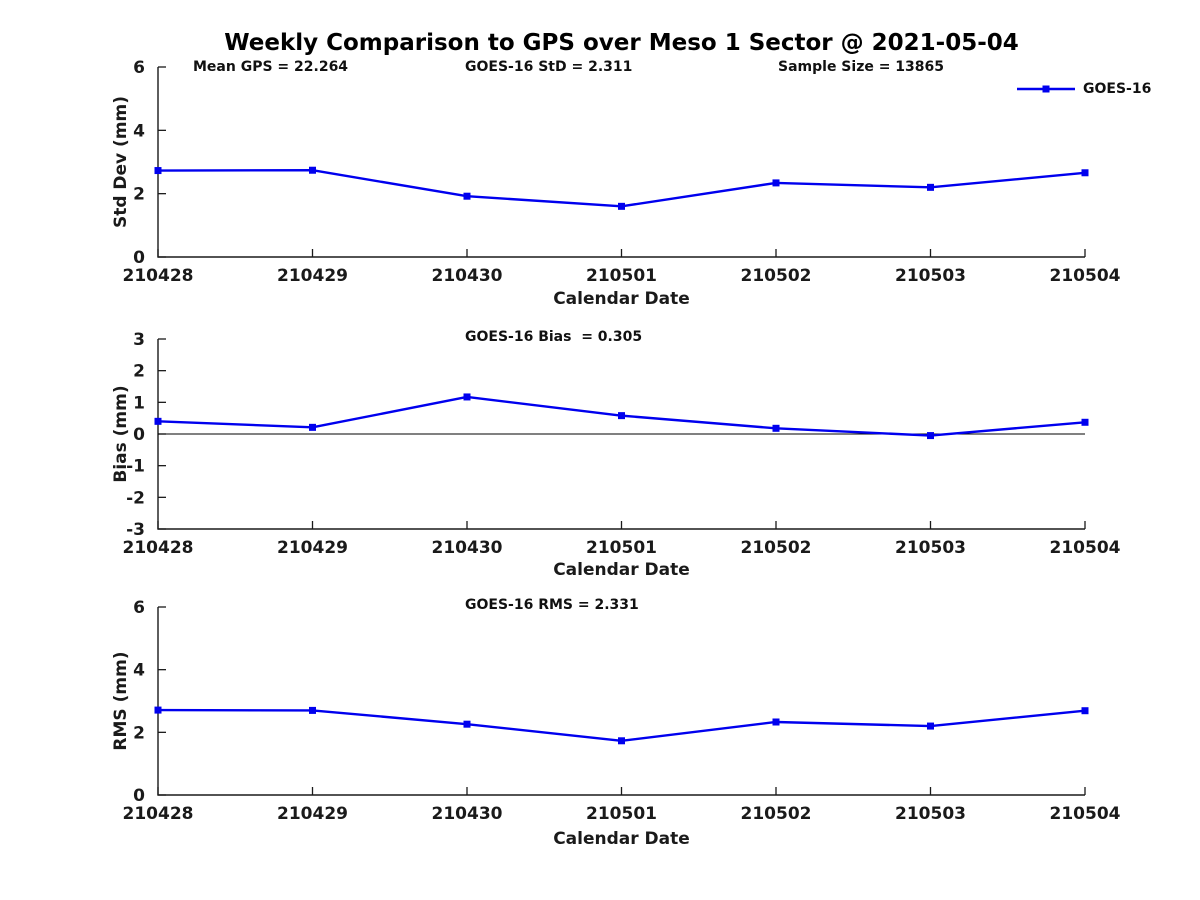 The width and height of the screenshot is (1200, 900). What do you see at coordinates (861, 67) in the screenshot?
I see `sample-size-annotation: Sample Size = 13865` at bounding box center [861, 67].